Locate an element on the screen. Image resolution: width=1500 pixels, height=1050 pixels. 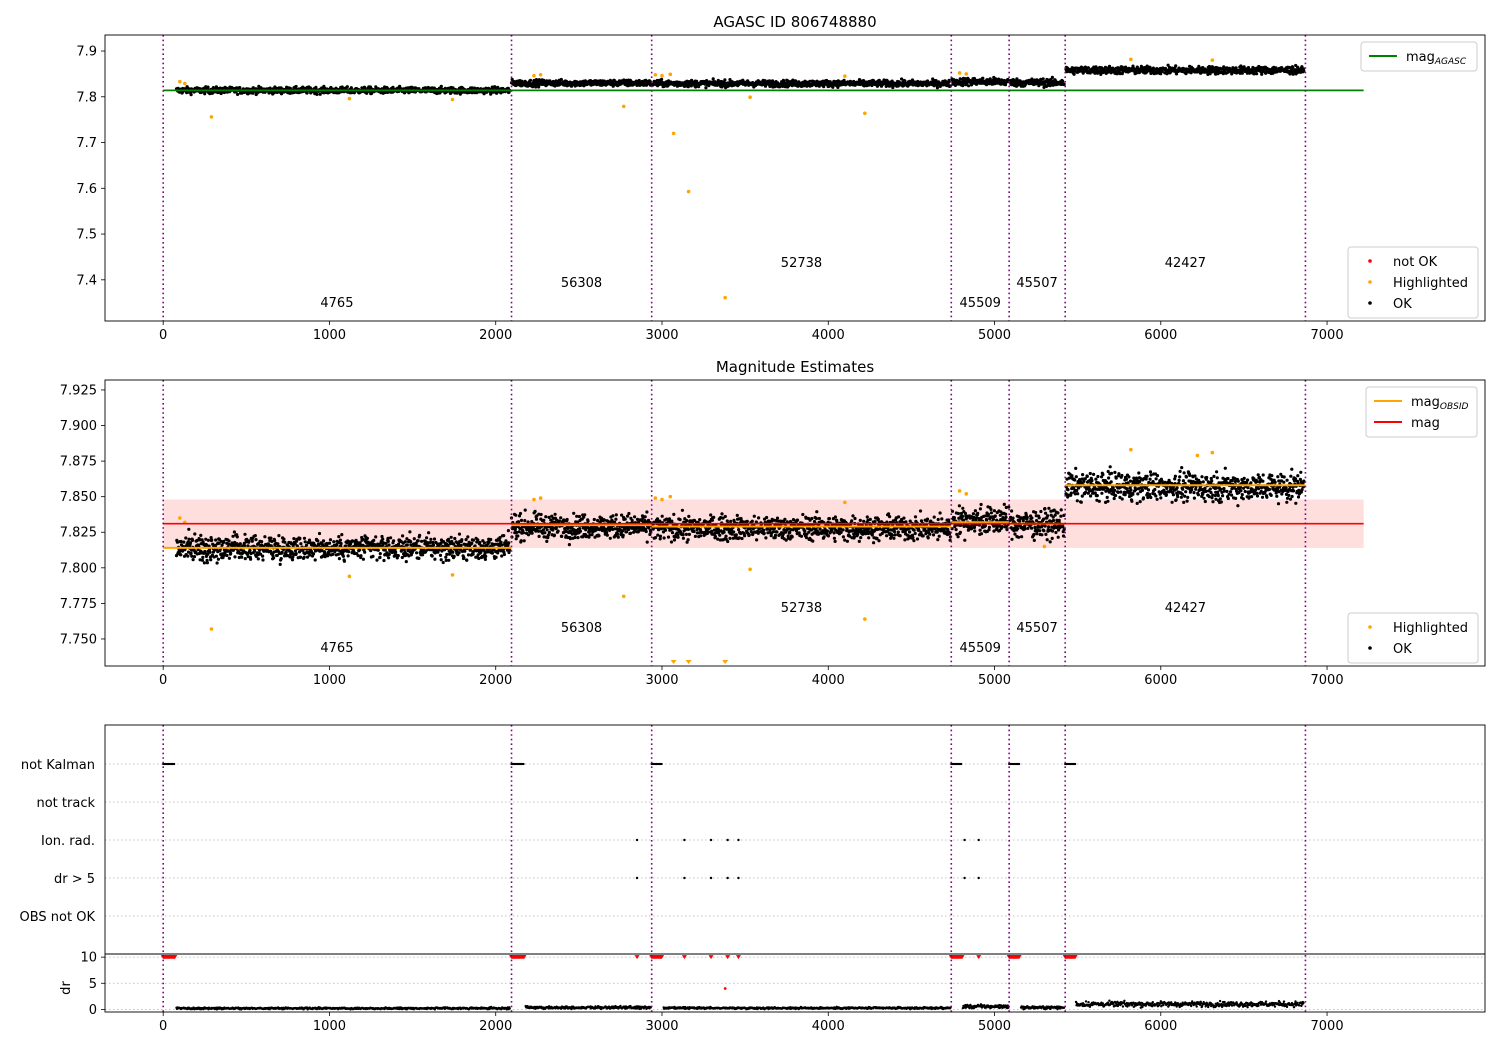
obsid-label: 45509 is located at coordinates (980, 303).